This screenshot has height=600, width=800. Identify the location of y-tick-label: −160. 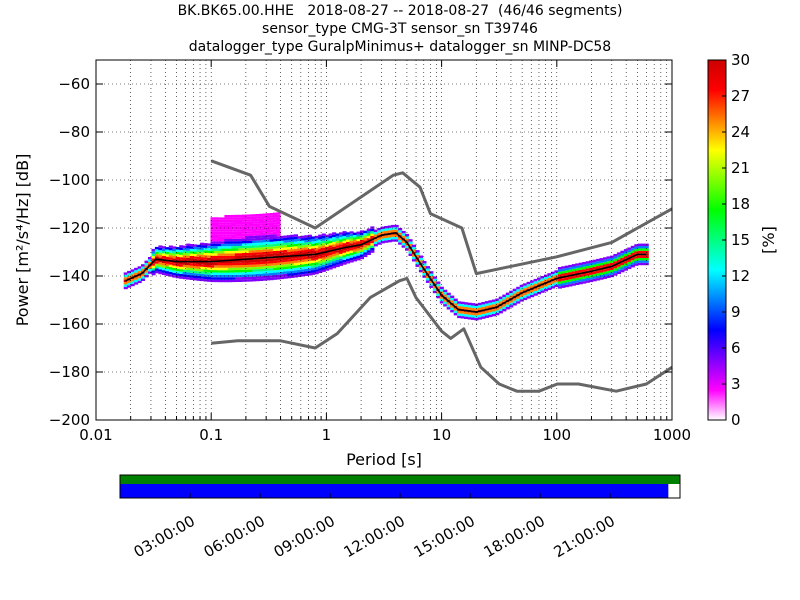
(69, 324).